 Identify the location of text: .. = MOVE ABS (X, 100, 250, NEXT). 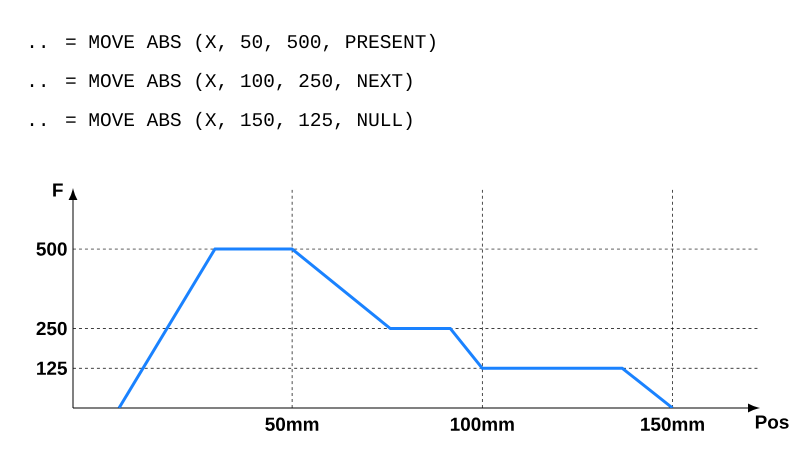
(221, 82).